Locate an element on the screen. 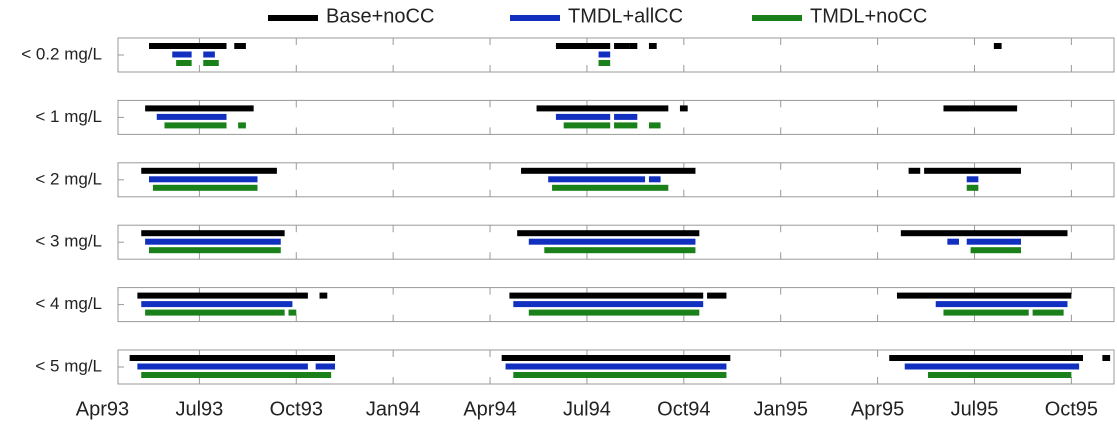  x-tick-label: Oct94 is located at coordinates (683, 409).